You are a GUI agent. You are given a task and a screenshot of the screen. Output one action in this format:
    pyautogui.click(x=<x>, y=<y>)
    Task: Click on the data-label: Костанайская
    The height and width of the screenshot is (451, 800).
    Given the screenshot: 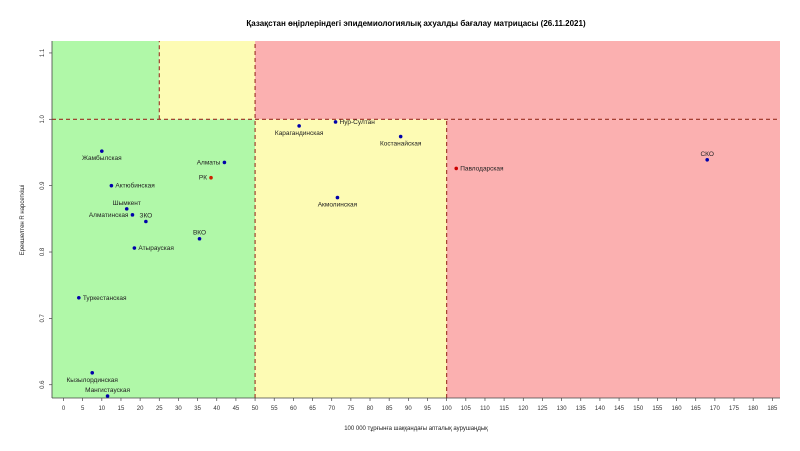 What is the action you would take?
    pyautogui.click(x=401, y=144)
    